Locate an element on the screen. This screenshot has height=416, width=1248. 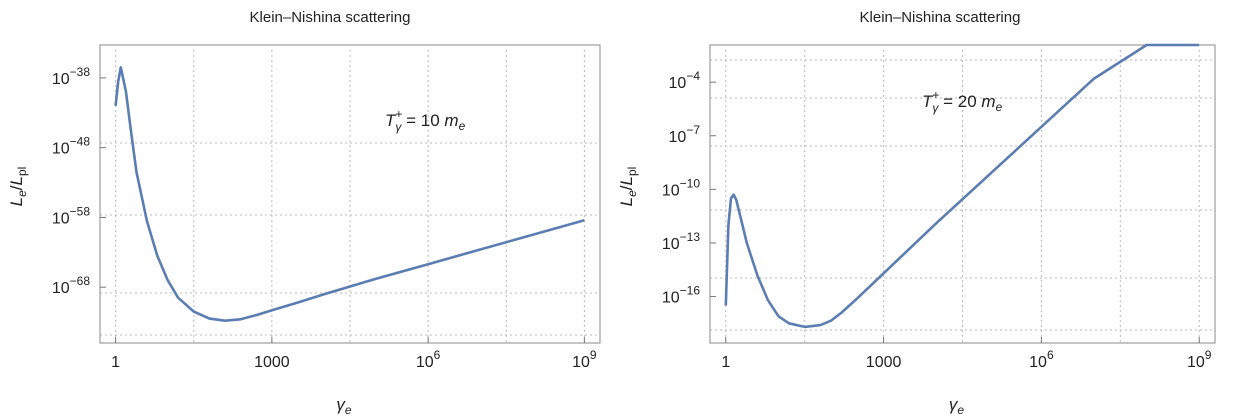
y-tick-label: 10⁻⁶⁸ is located at coordinates (71, 285).